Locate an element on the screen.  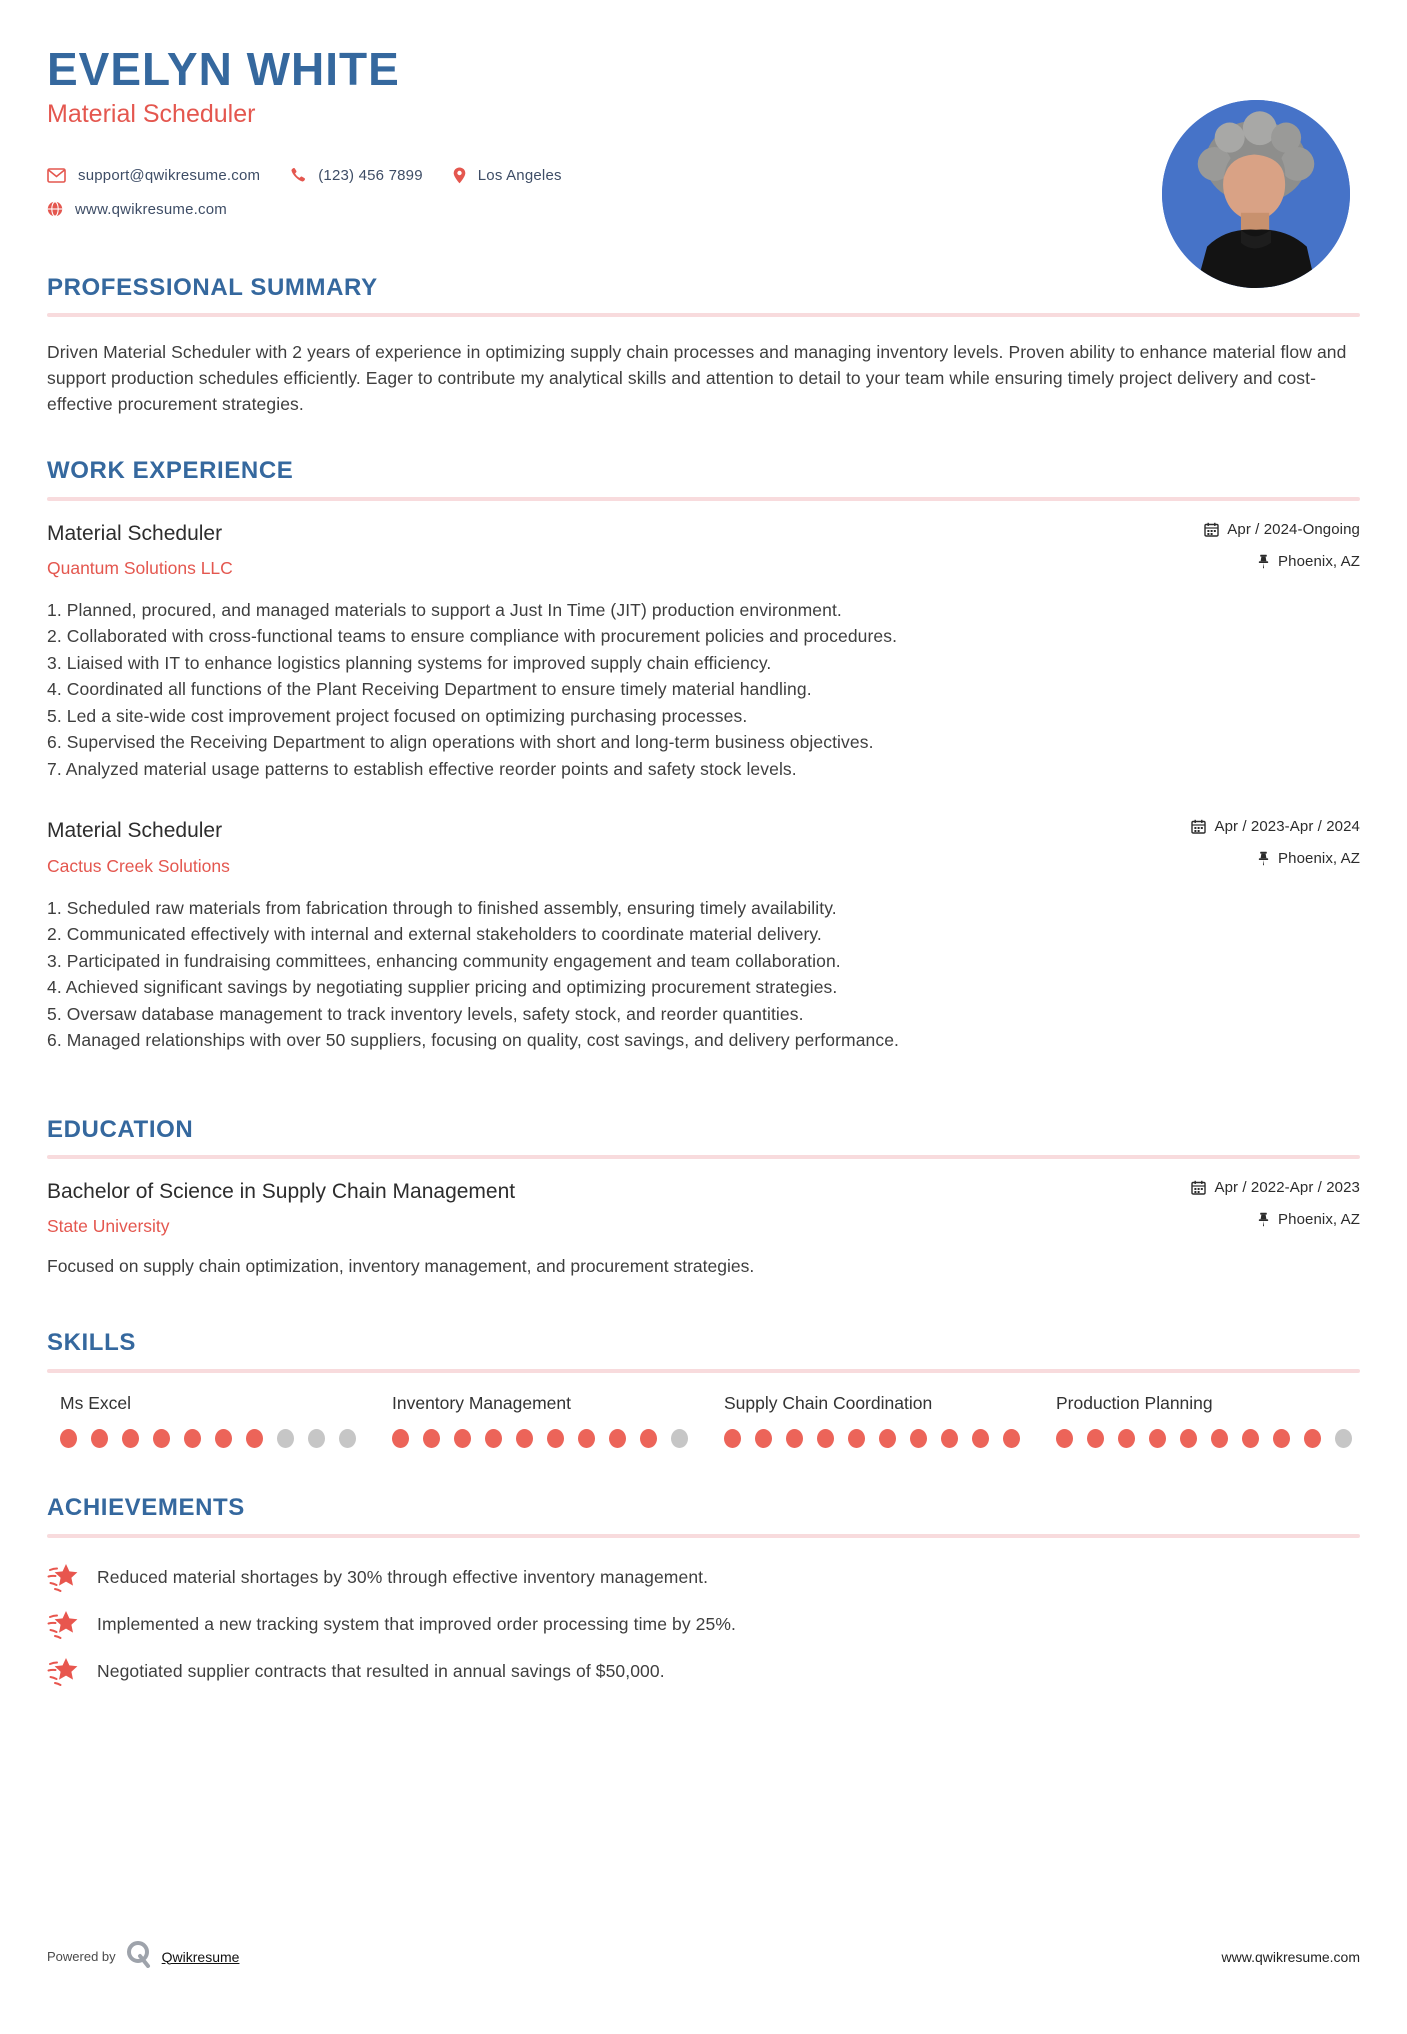
person-job-title: Material Scheduler is located at coordinates (151, 113).